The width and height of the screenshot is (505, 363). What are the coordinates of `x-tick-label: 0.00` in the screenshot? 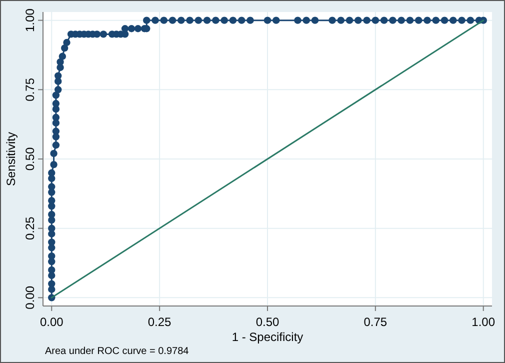 It's located at (52, 322).